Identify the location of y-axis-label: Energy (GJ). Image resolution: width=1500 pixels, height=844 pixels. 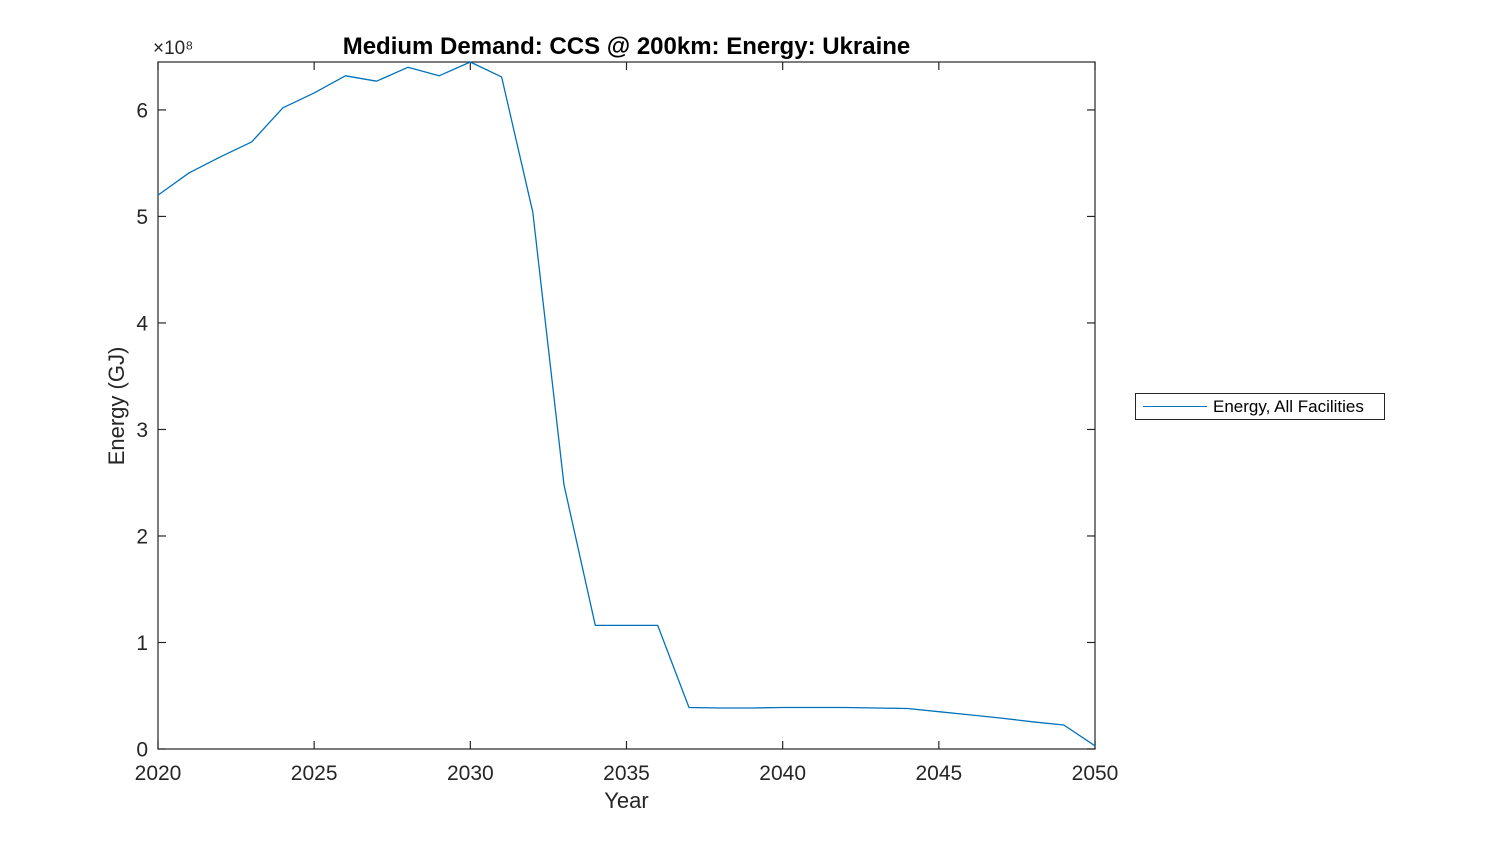
(116, 406).